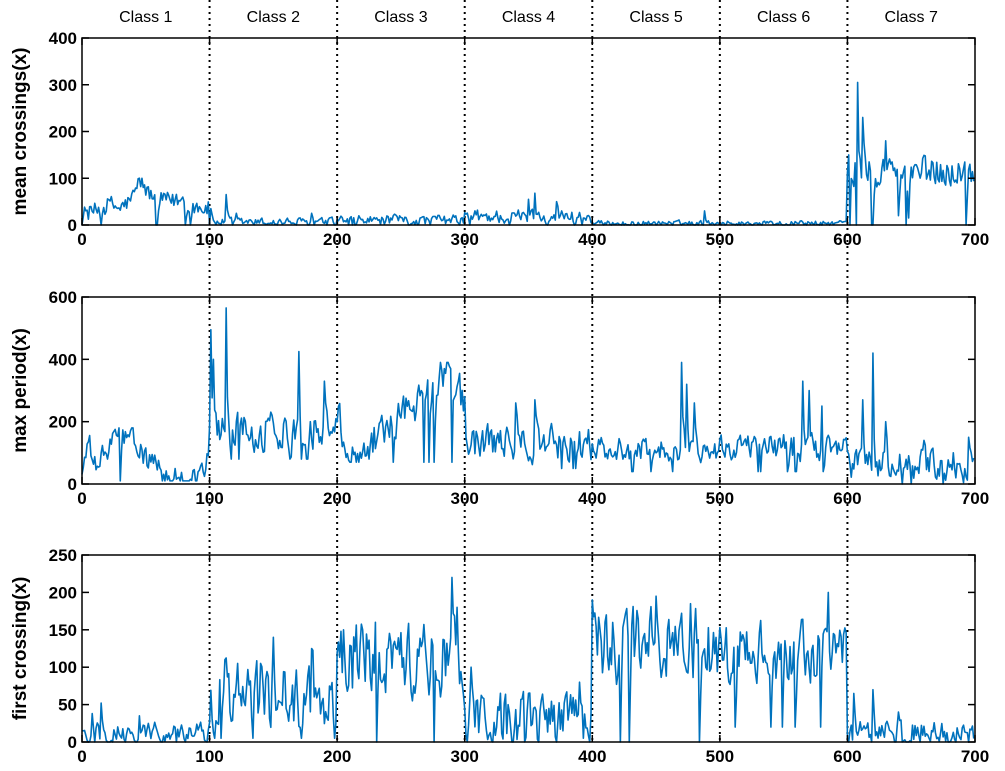  Describe the element at coordinates (20, 390) in the screenshot. I see `y-axis-label: max period(x)` at that location.